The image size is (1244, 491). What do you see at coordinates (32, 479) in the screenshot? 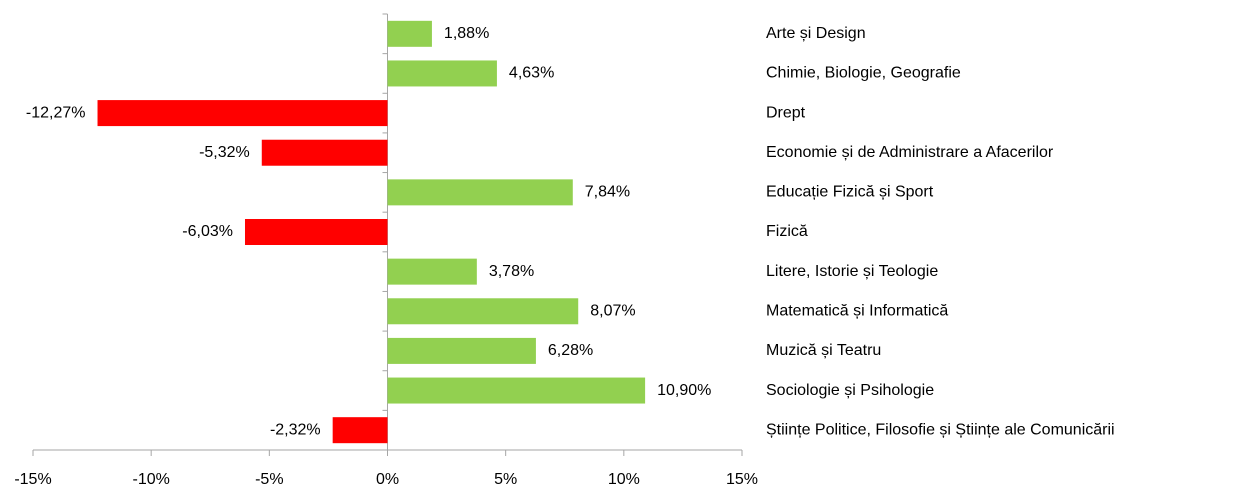
I see `x-tick-label: -15%` at bounding box center [32, 479].